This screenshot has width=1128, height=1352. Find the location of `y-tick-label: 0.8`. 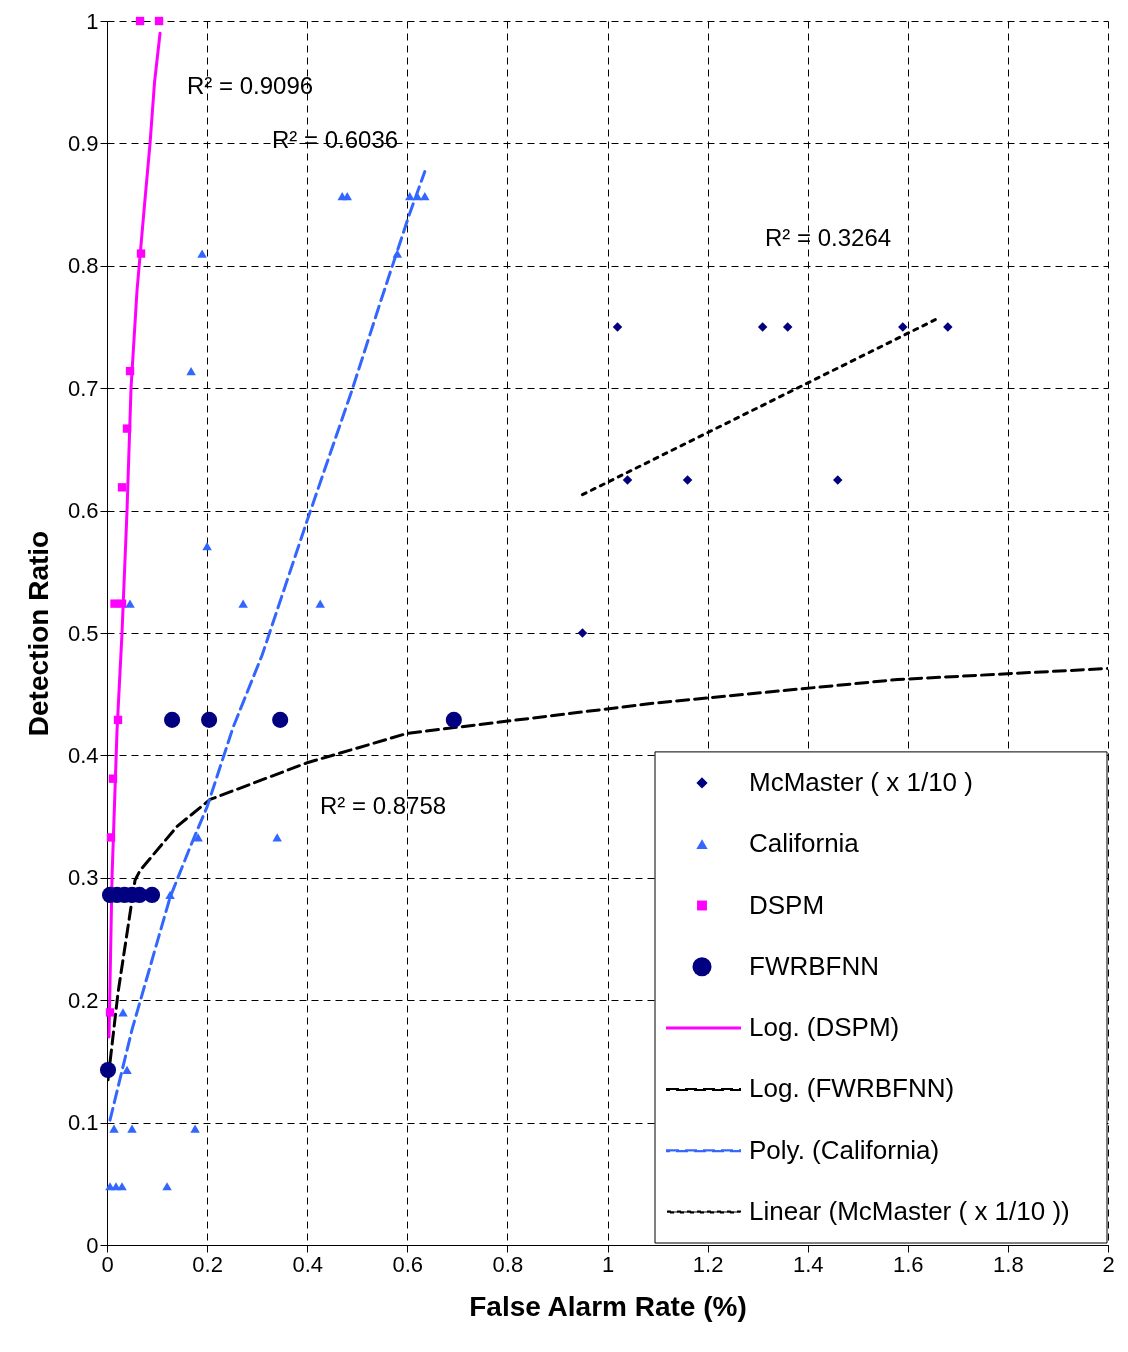

y-tick-label: 0.8 is located at coordinates (83, 266).